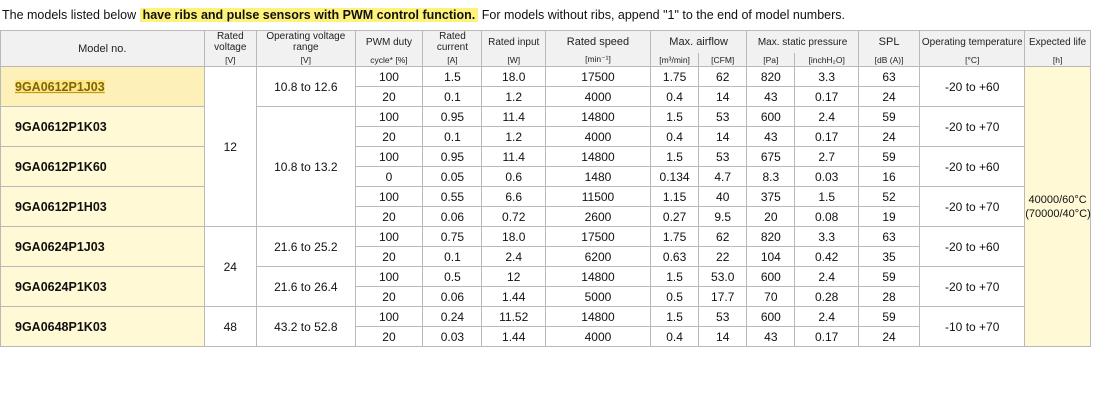 The width and height of the screenshot is (1095, 414). Describe the element at coordinates (674, 236) in the screenshot. I see `airflow-m3-cell: 1.75` at that location.